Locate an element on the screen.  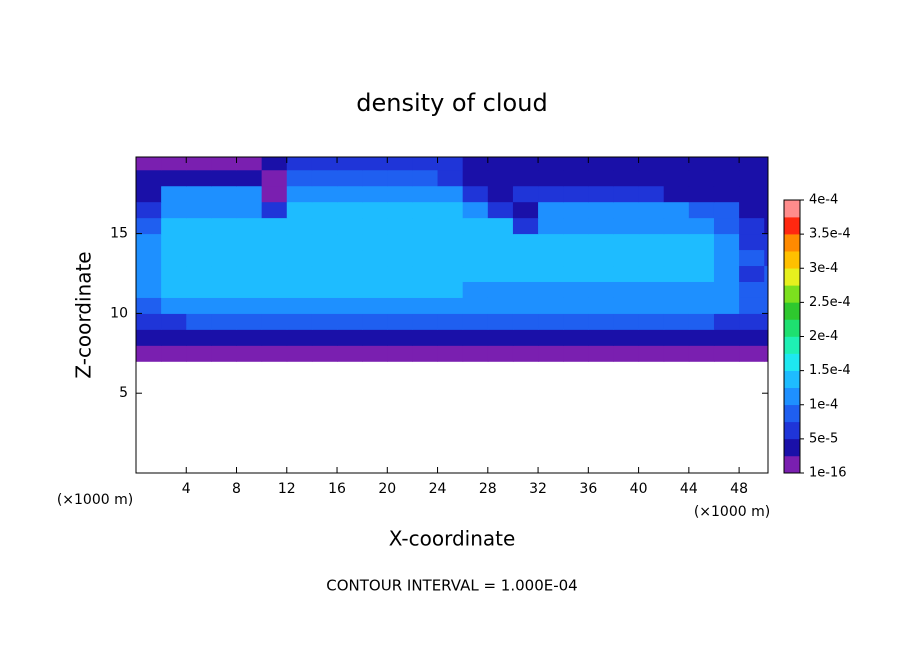
colorbar-tick-label: 1e-16 is located at coordinates (828, 473).